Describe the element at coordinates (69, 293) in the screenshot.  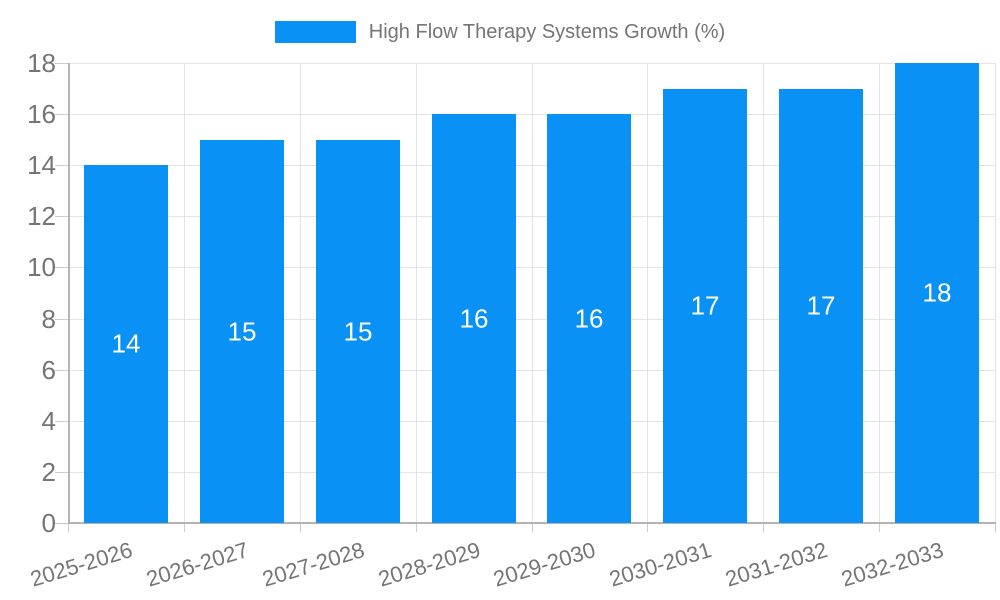
I see `y-axis-line` at that location.